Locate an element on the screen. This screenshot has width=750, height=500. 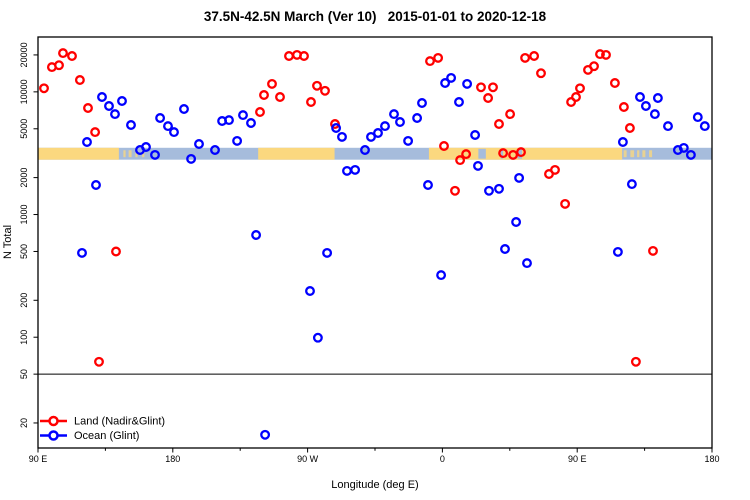
y-tick-label: 5000 is located at coordinates (24, 129).